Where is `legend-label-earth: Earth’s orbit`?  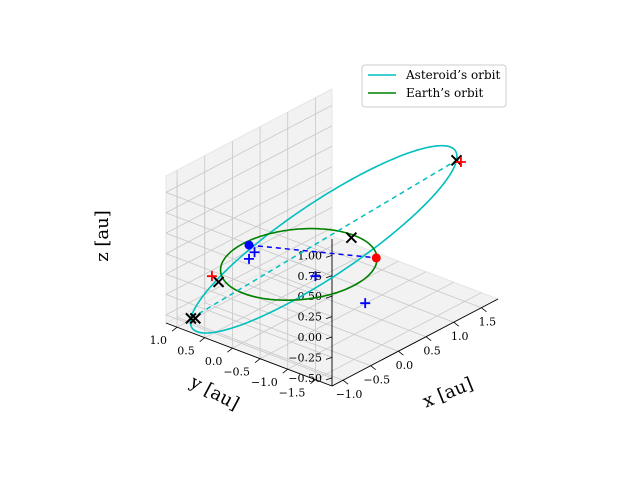
legend-label-earth: Earth’s orbit is located at coordinates (444, 93).